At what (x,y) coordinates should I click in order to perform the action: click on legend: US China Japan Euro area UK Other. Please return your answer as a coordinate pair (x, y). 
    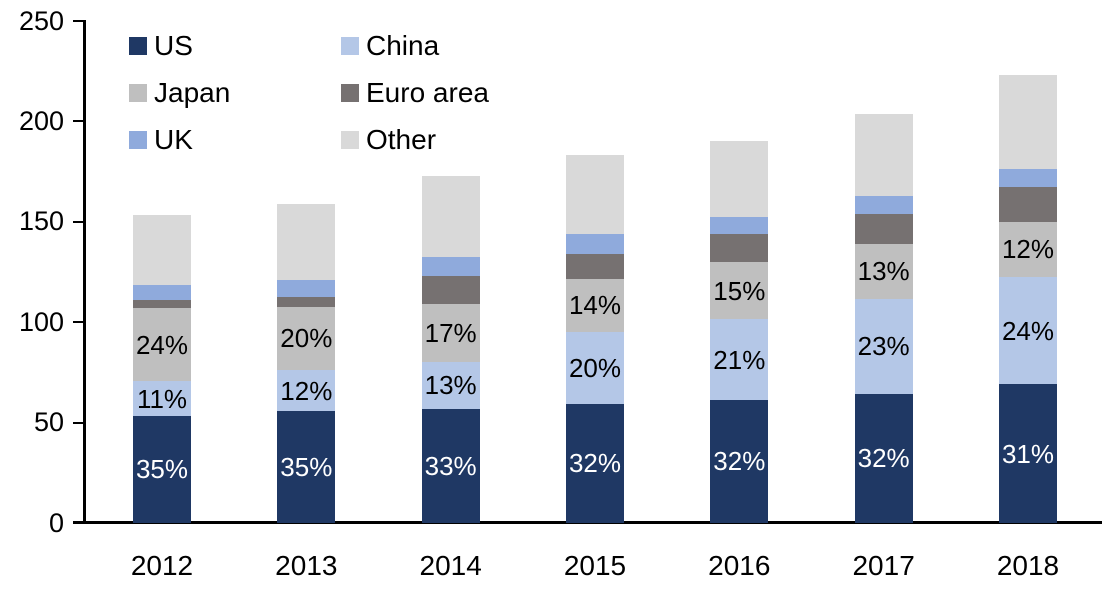
    Looking at the image, I should click on (309, 92).